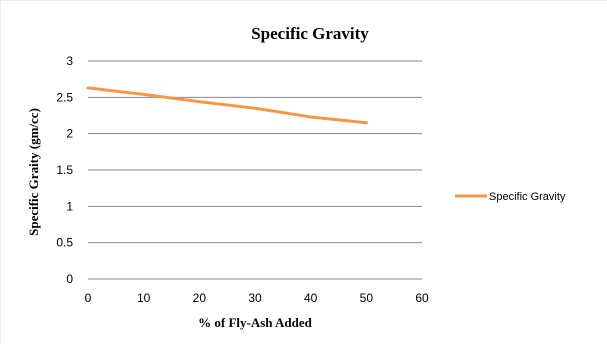 The image size is (607, 344). What do you see at coordinates (33, 172) in the screenshot?
I see `y-axis-title: Specific Graity (gm/cc)` at bounding box center [33, 172].